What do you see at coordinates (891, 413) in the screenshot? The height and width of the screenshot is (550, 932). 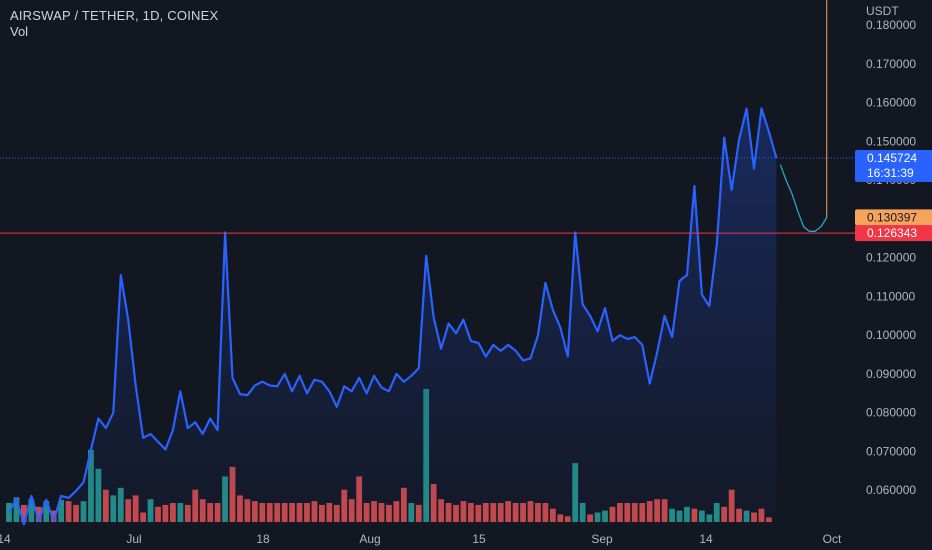 I see `price-tick-label: 0.080000` at bounding box center [891, 413].